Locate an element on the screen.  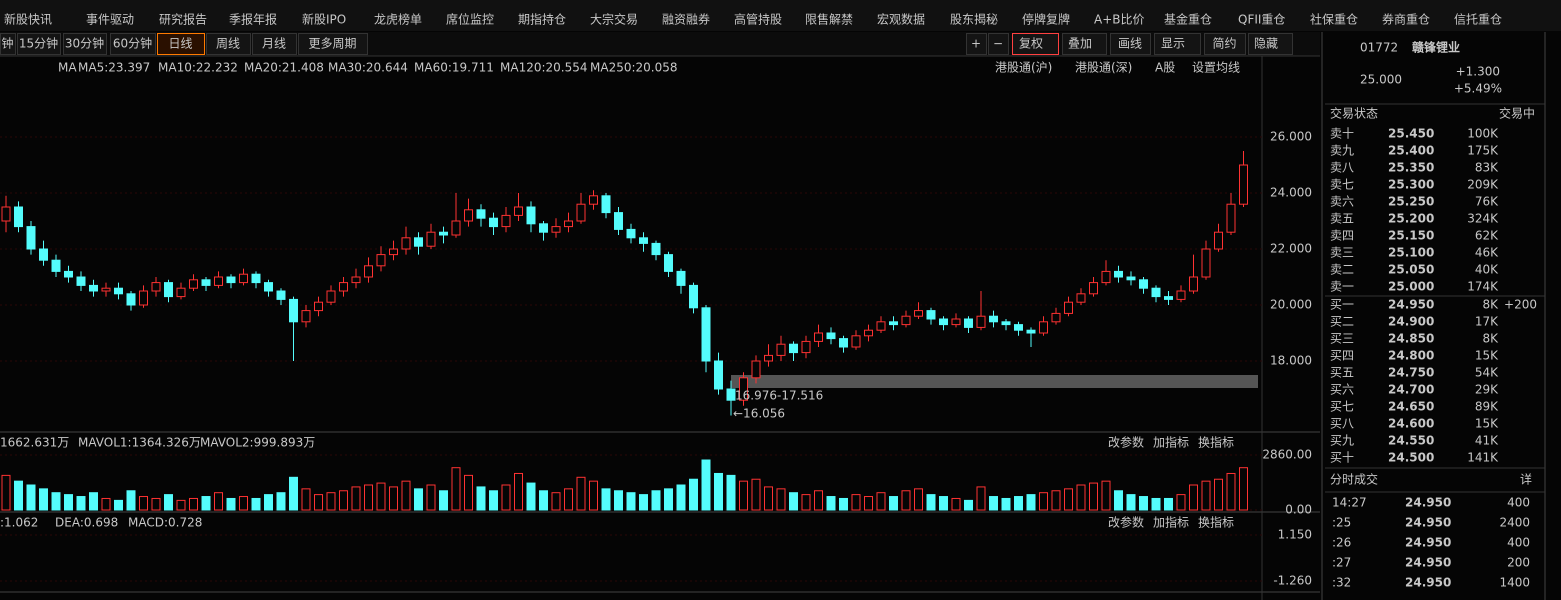
ma-option: 设置均线 is located at coordinates (1216, 68).